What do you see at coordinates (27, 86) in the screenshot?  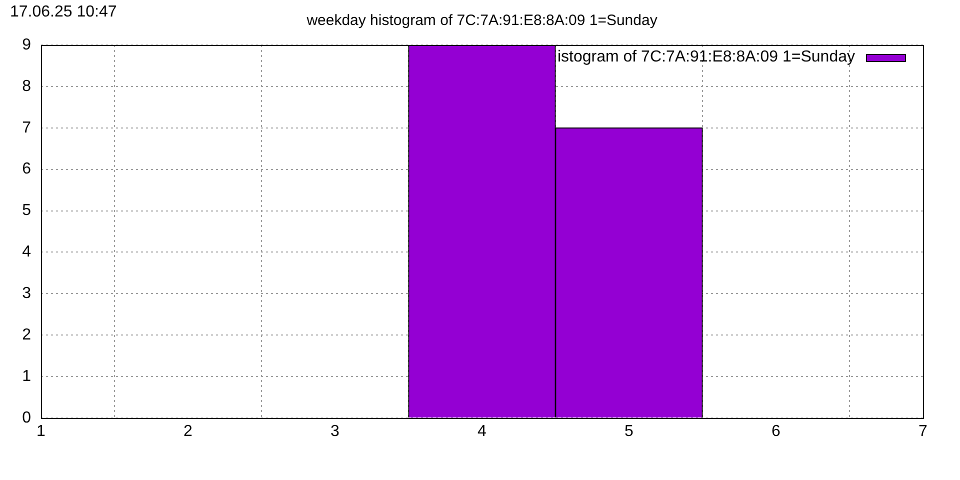 I see `y-tick-label: 8` at bounding box center [27, 86].